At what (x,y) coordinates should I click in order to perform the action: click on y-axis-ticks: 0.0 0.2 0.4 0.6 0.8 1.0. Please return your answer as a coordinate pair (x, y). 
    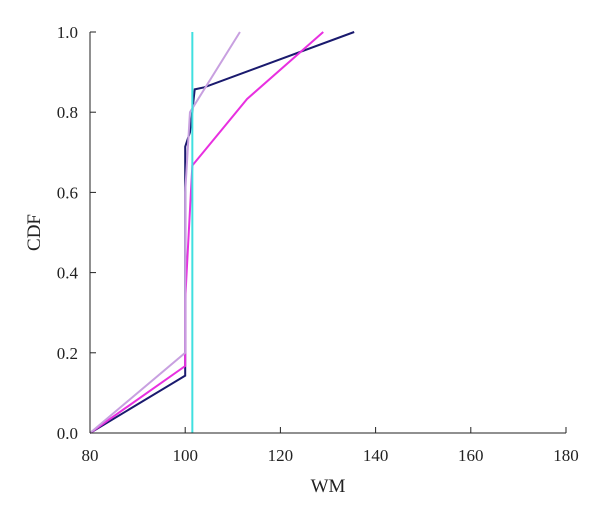
    Looking at the image, I should click on (76, 233).